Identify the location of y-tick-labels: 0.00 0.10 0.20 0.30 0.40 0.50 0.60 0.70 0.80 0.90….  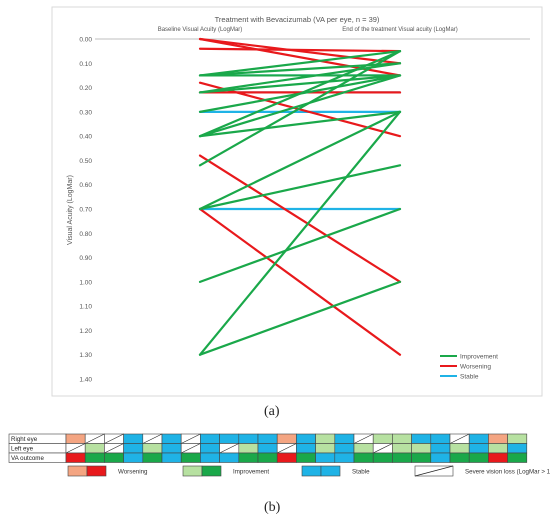
(85, 210).